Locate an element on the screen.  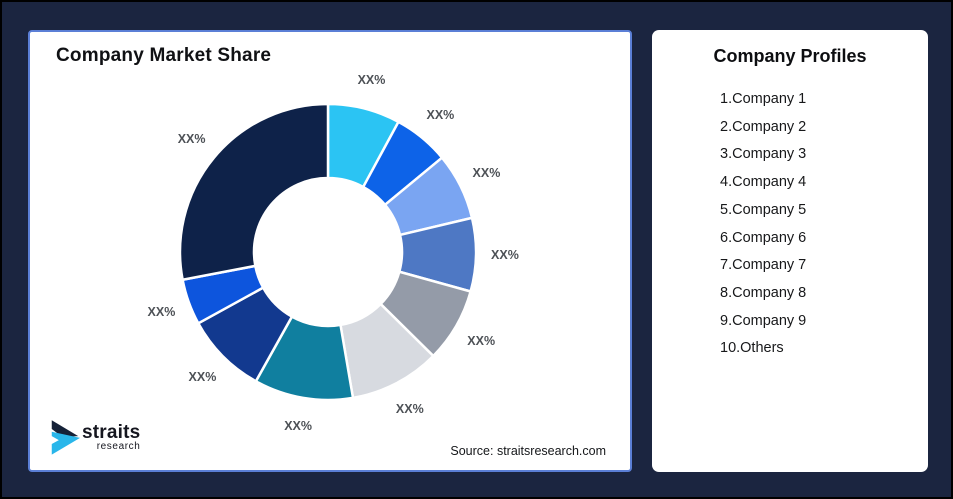
source-note: Source: straitsresearch.com is located at coordinates (528, 451).